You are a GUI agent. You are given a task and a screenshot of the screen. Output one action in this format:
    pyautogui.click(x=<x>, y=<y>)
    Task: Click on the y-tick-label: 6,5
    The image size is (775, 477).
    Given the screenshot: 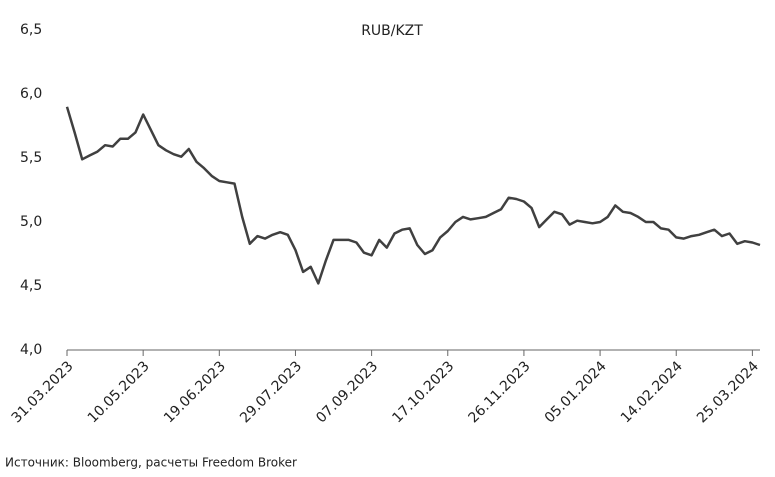 What is the action you would take?
    pyautogui.click(x=31, y=30)
    